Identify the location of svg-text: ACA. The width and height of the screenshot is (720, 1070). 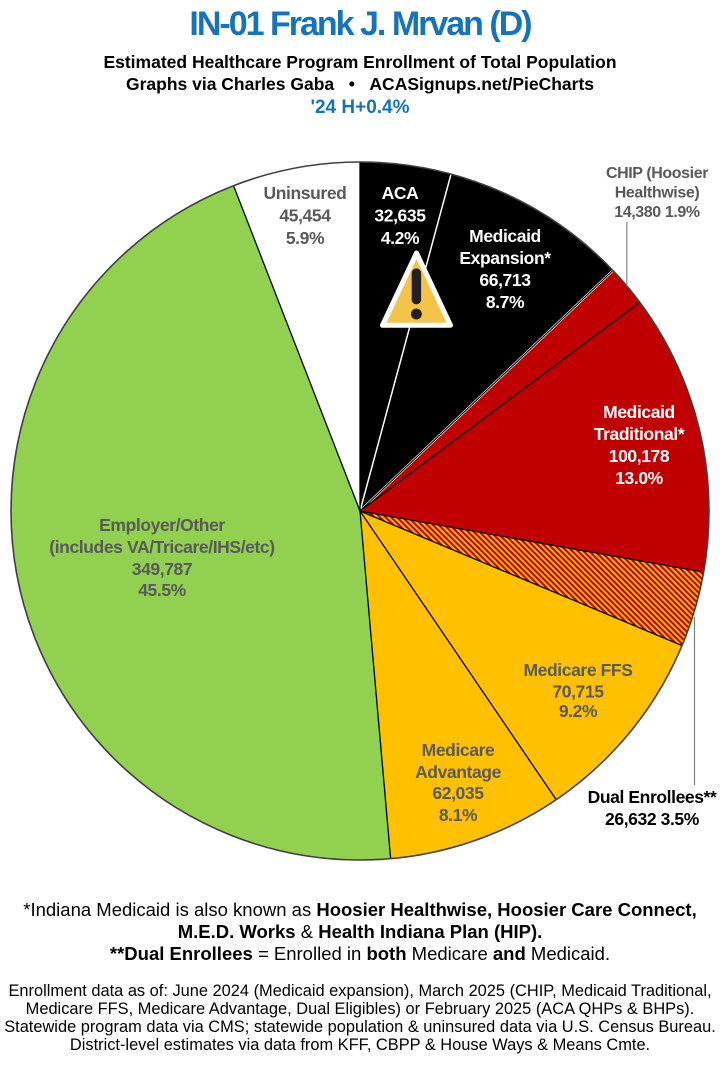
(400, 193).